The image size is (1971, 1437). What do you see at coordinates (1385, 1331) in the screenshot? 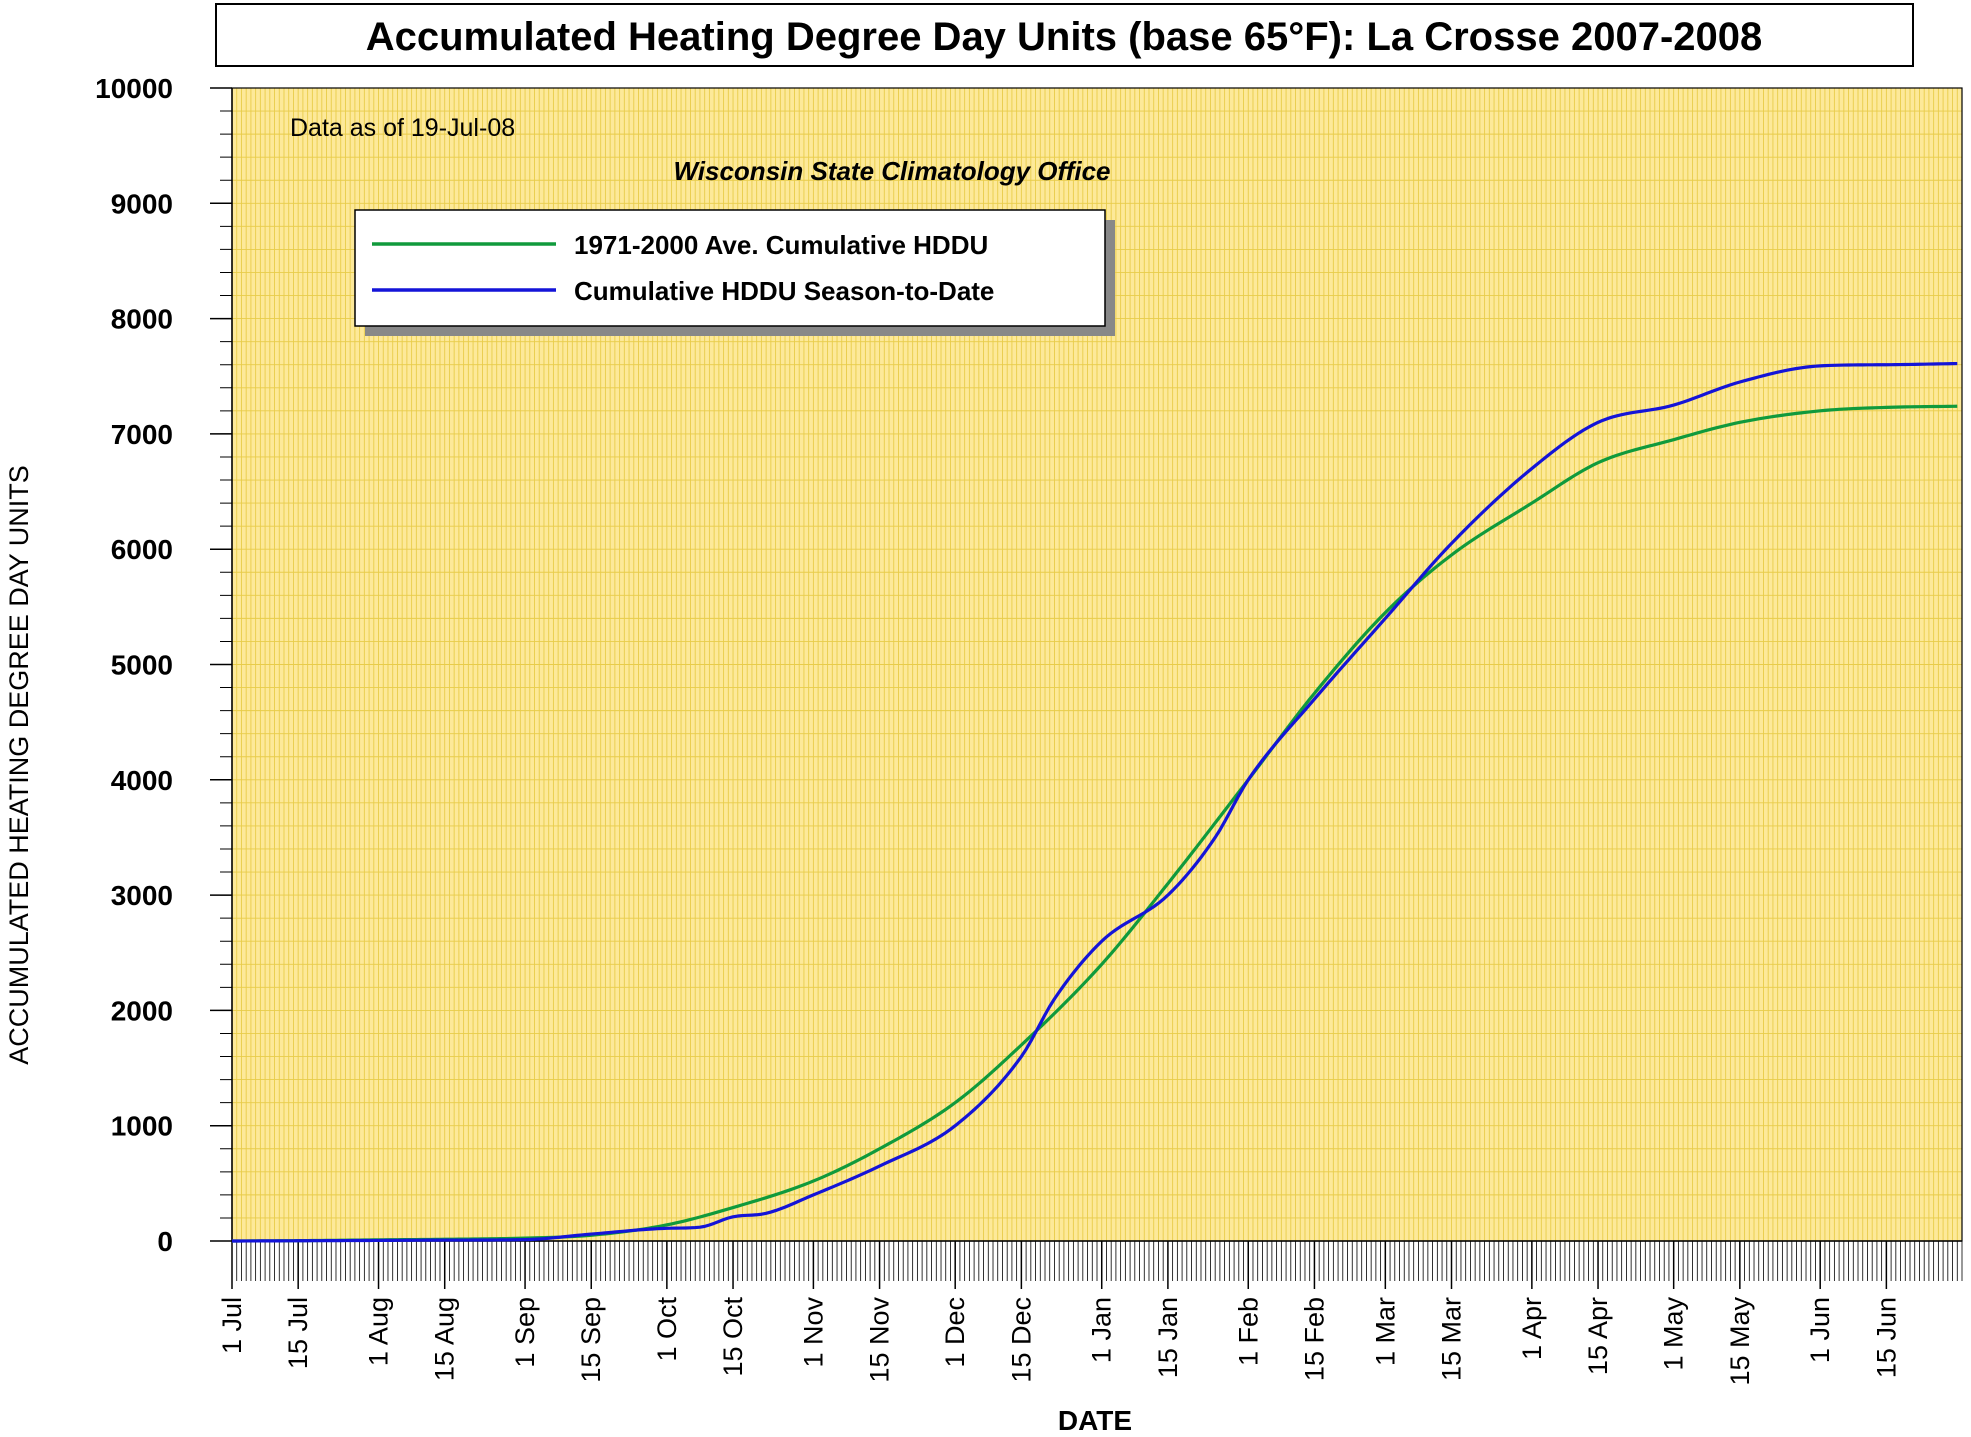
I see `x-tick-label: 1 Mar` at bounding box center [1385, 1331].